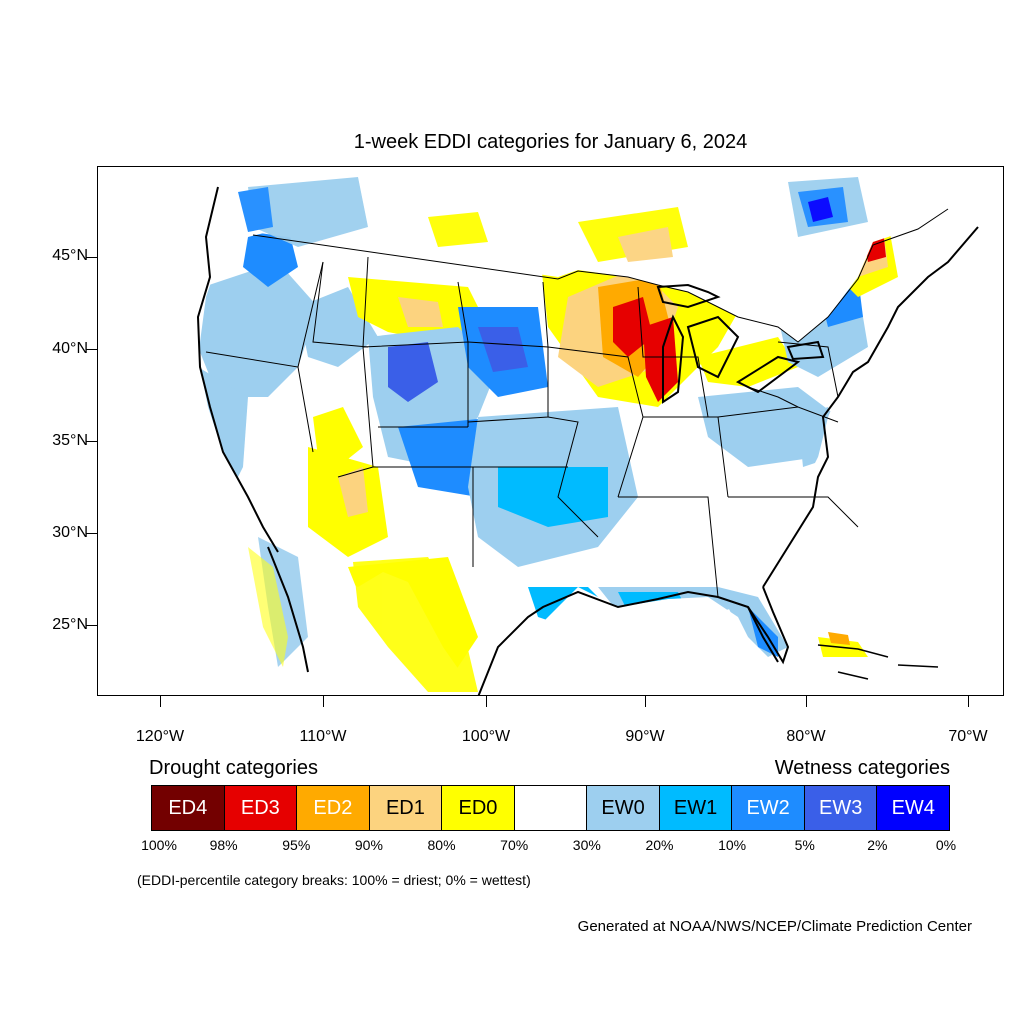 This screenshot has width=1024, height=1024. I want to click on percentile-label: 5%, so click(804, 845).